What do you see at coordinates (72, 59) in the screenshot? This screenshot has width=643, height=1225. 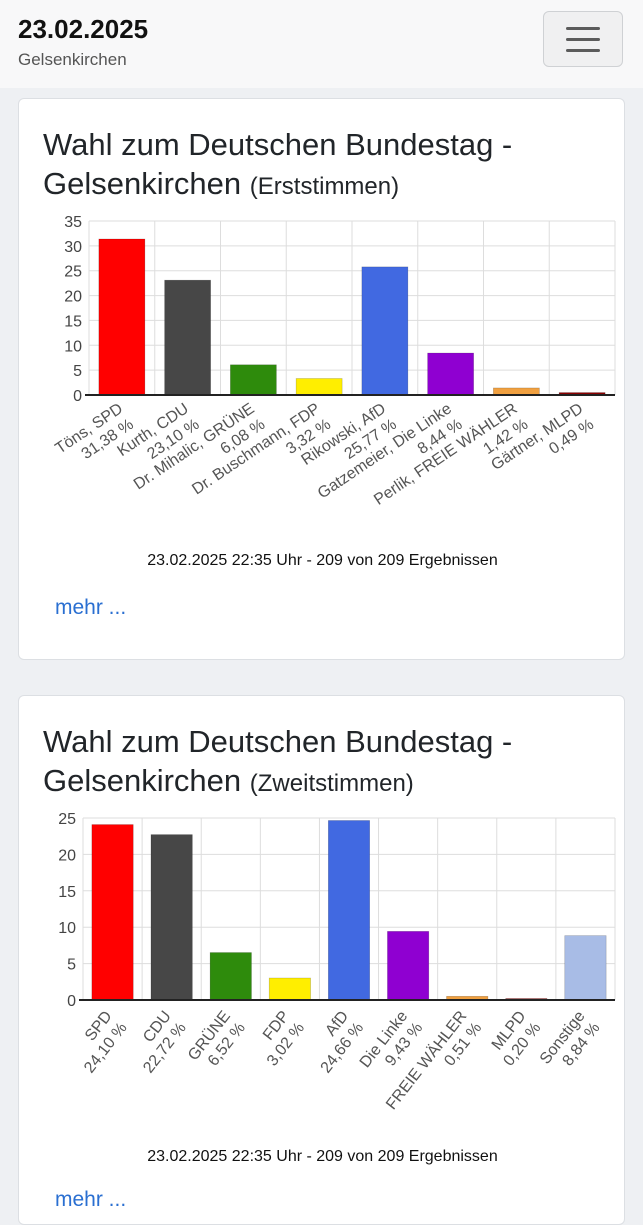 I see `page-city: Gelsenkirchen` at bounding box center [72, 59].